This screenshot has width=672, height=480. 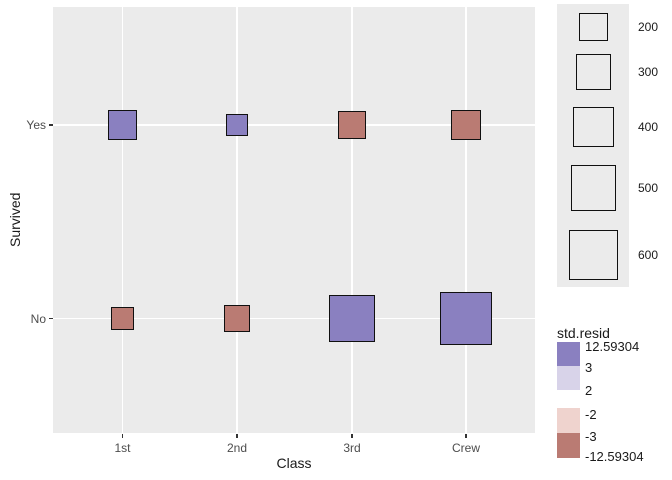 I want to click on size-legend-label-500: 500, so click(x=648, y=188).